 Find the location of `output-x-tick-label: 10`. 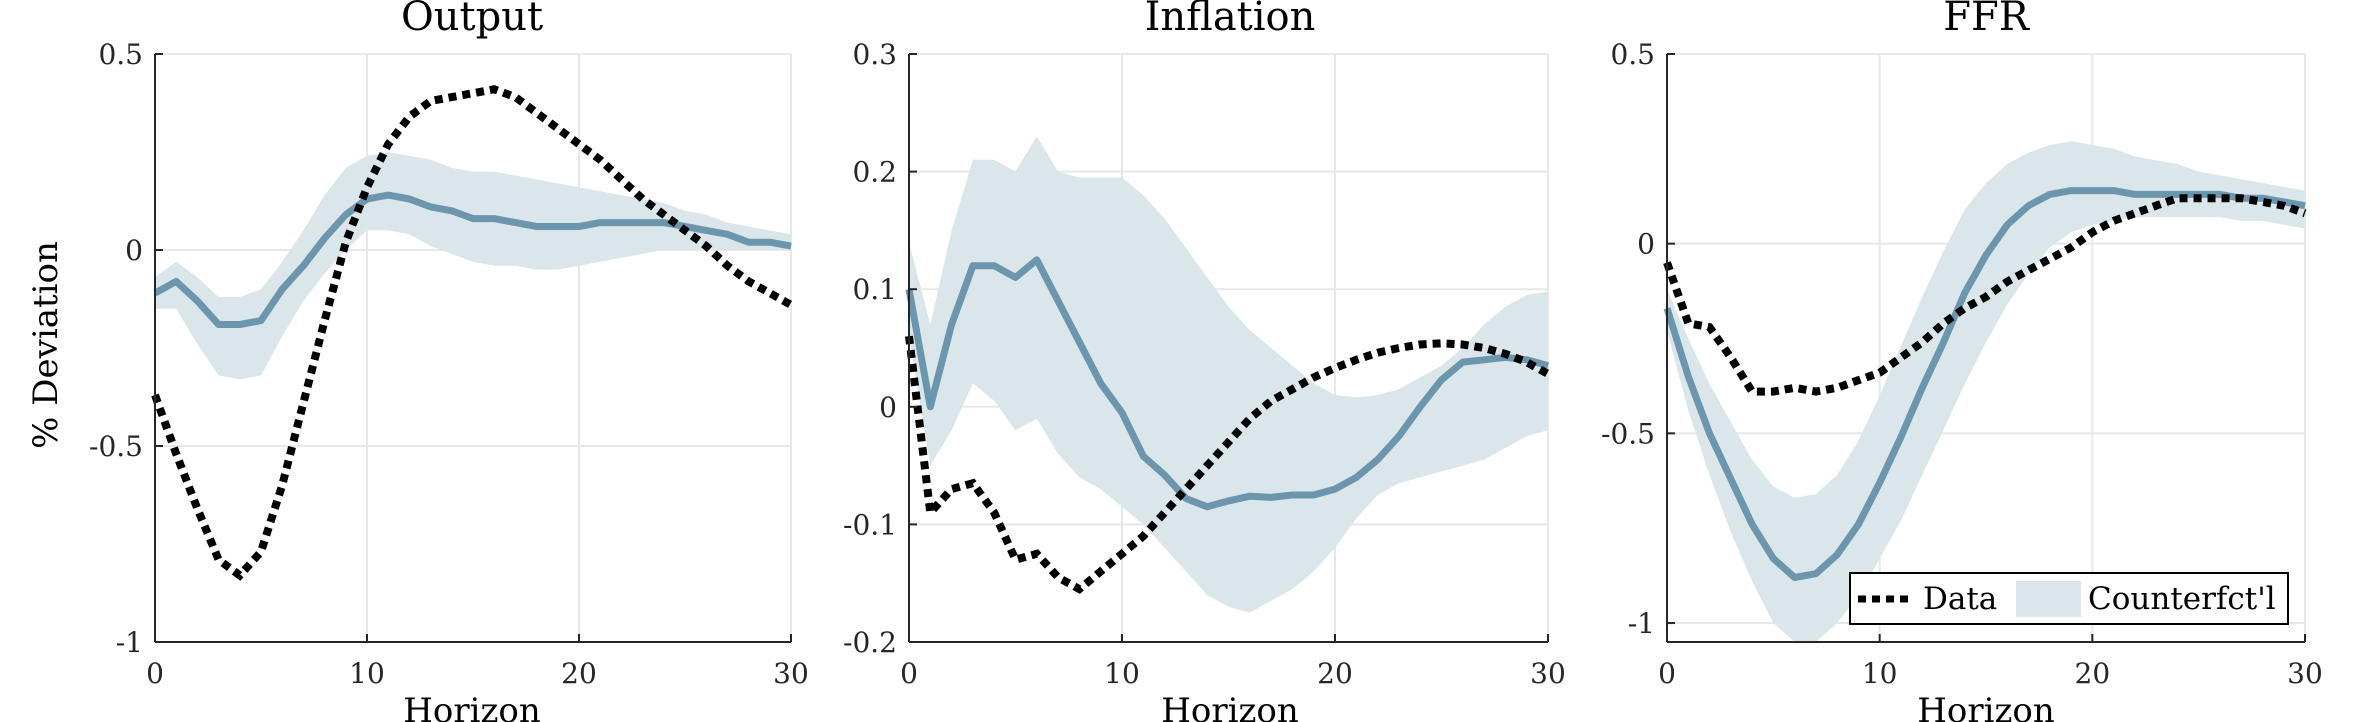

output-x-tick-label: 10 is located at coordinates (367, 673).